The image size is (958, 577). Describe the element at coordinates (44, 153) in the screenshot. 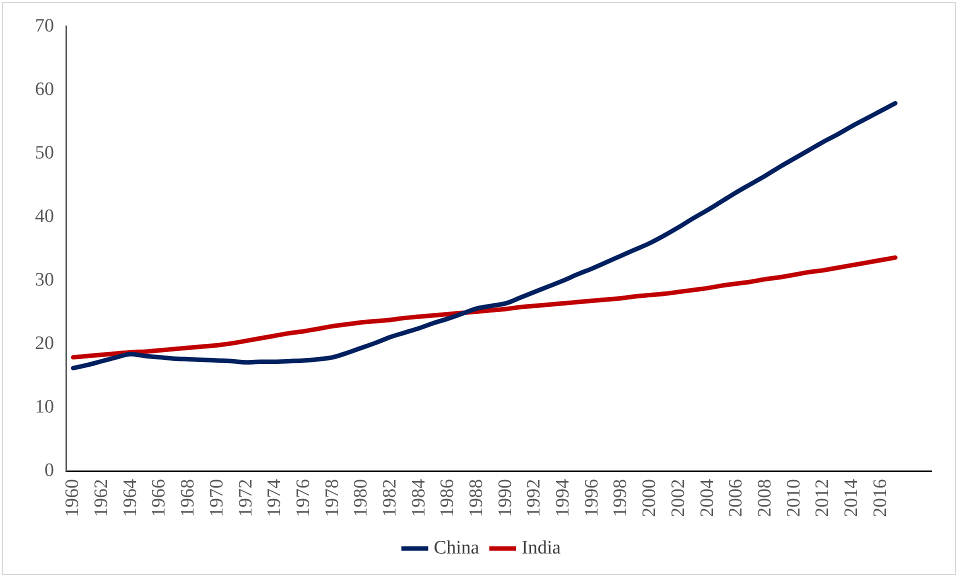

I see `y-tick-label: 50` at that location.